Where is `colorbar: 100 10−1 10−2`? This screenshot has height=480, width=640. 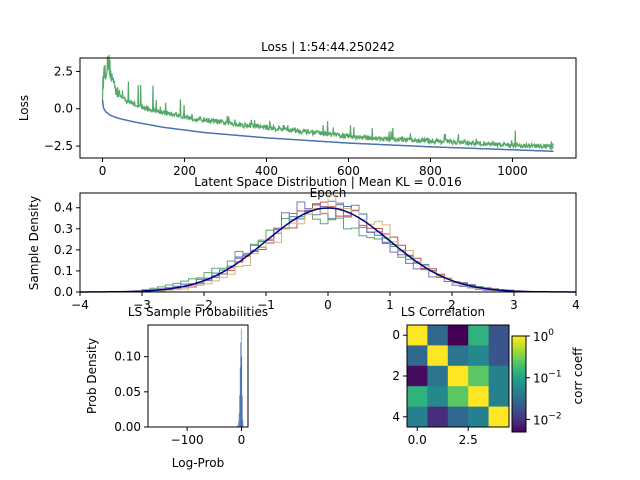
colorbar: 100 10−1 10−2 is located at coordinates (536, 380).